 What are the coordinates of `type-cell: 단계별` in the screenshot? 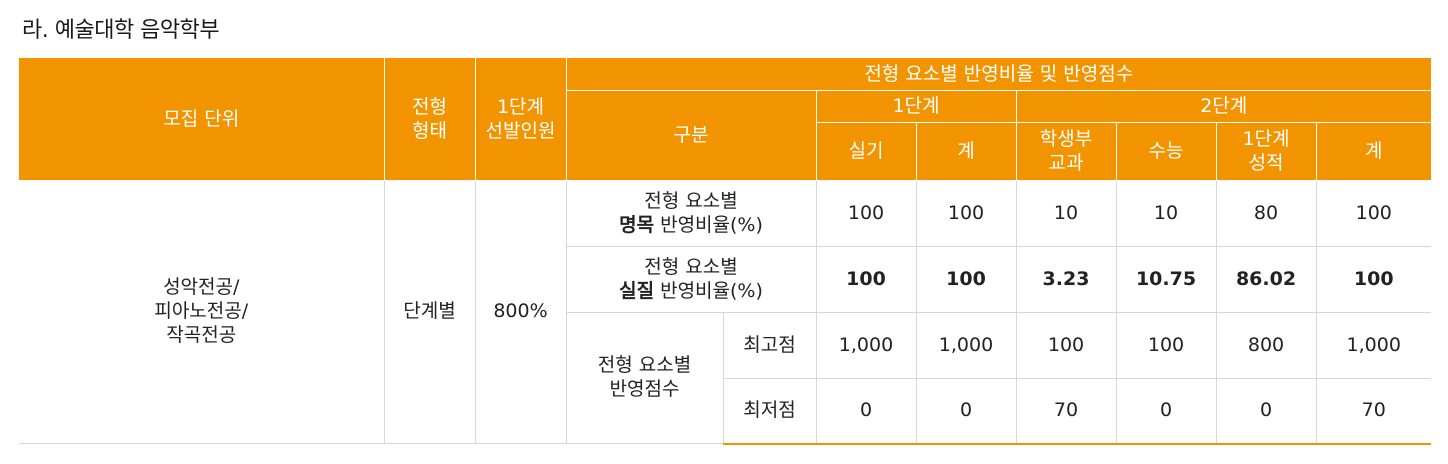 It's located at (429, 312).